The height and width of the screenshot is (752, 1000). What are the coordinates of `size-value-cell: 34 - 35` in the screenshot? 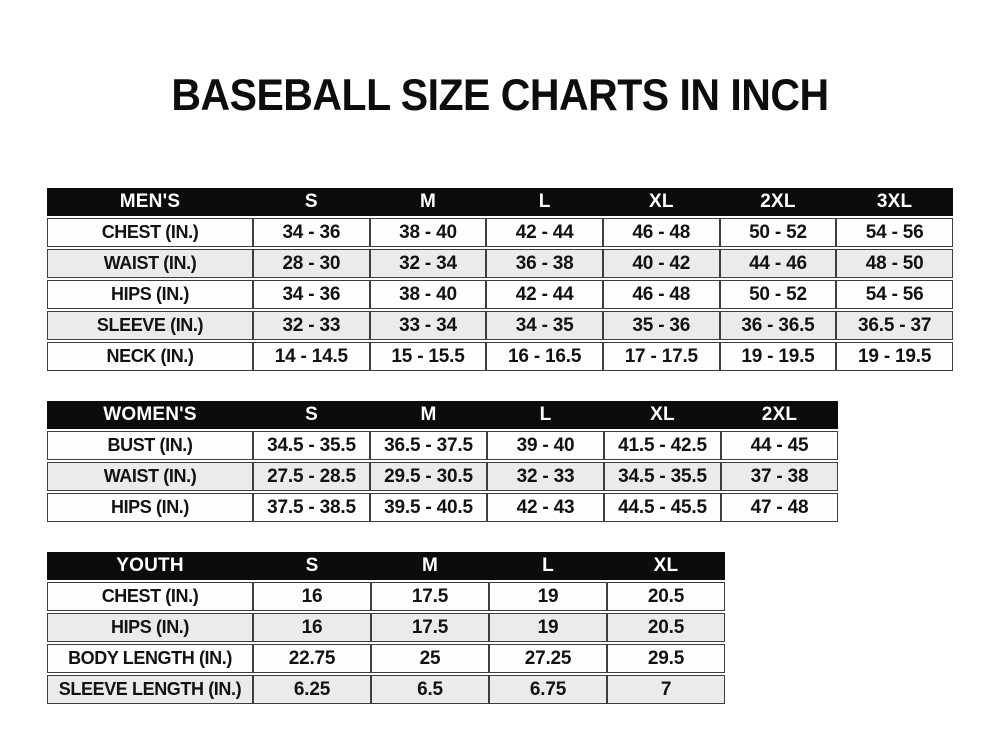 It's located at (544, 325).